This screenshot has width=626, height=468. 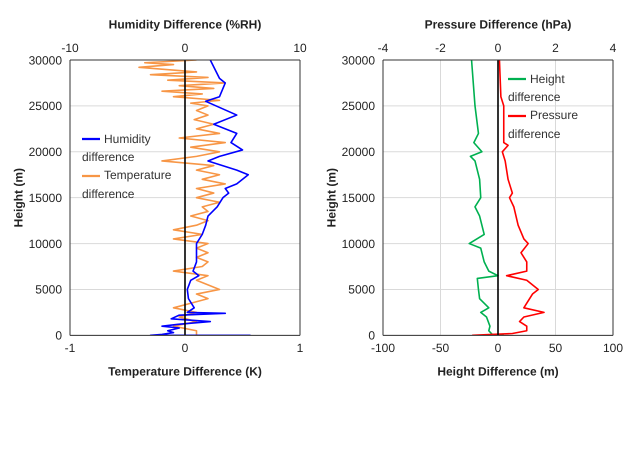 I want to click on x-axis-title: Height Difference (m), so click(x=498, y=371).